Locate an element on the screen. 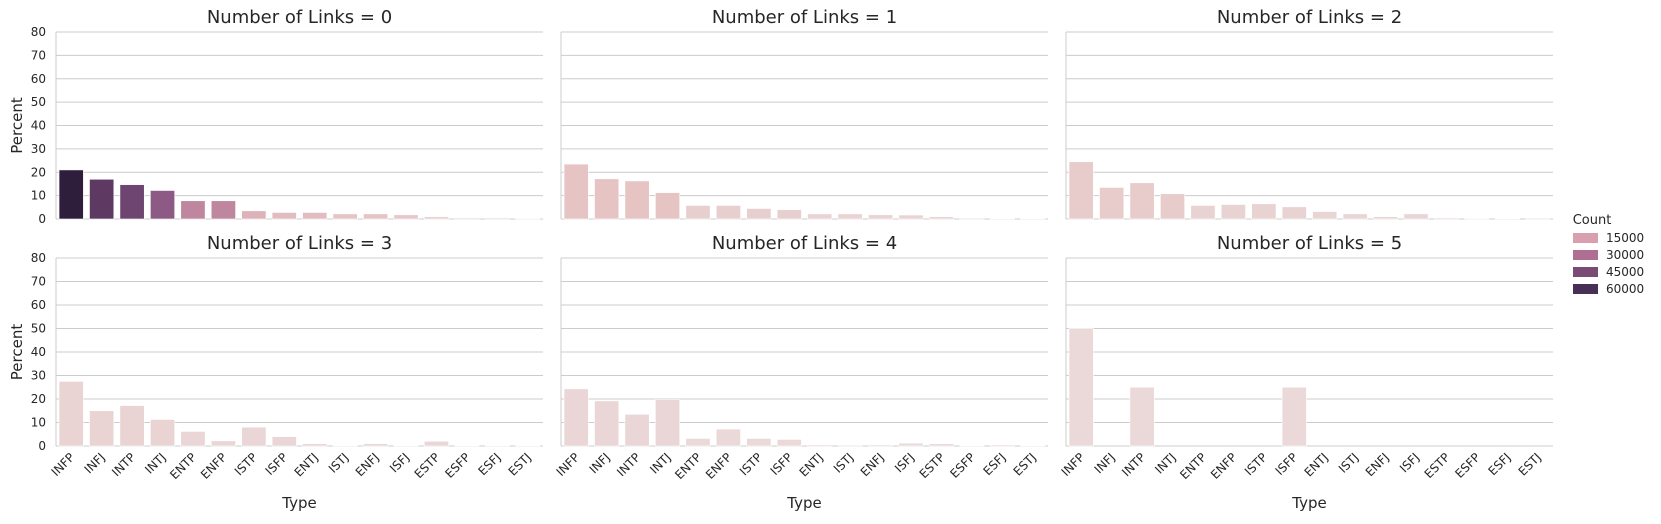 This screenshot has width=1661, height=524. y-tick-label: 80 is located at coordinates (38, 32).